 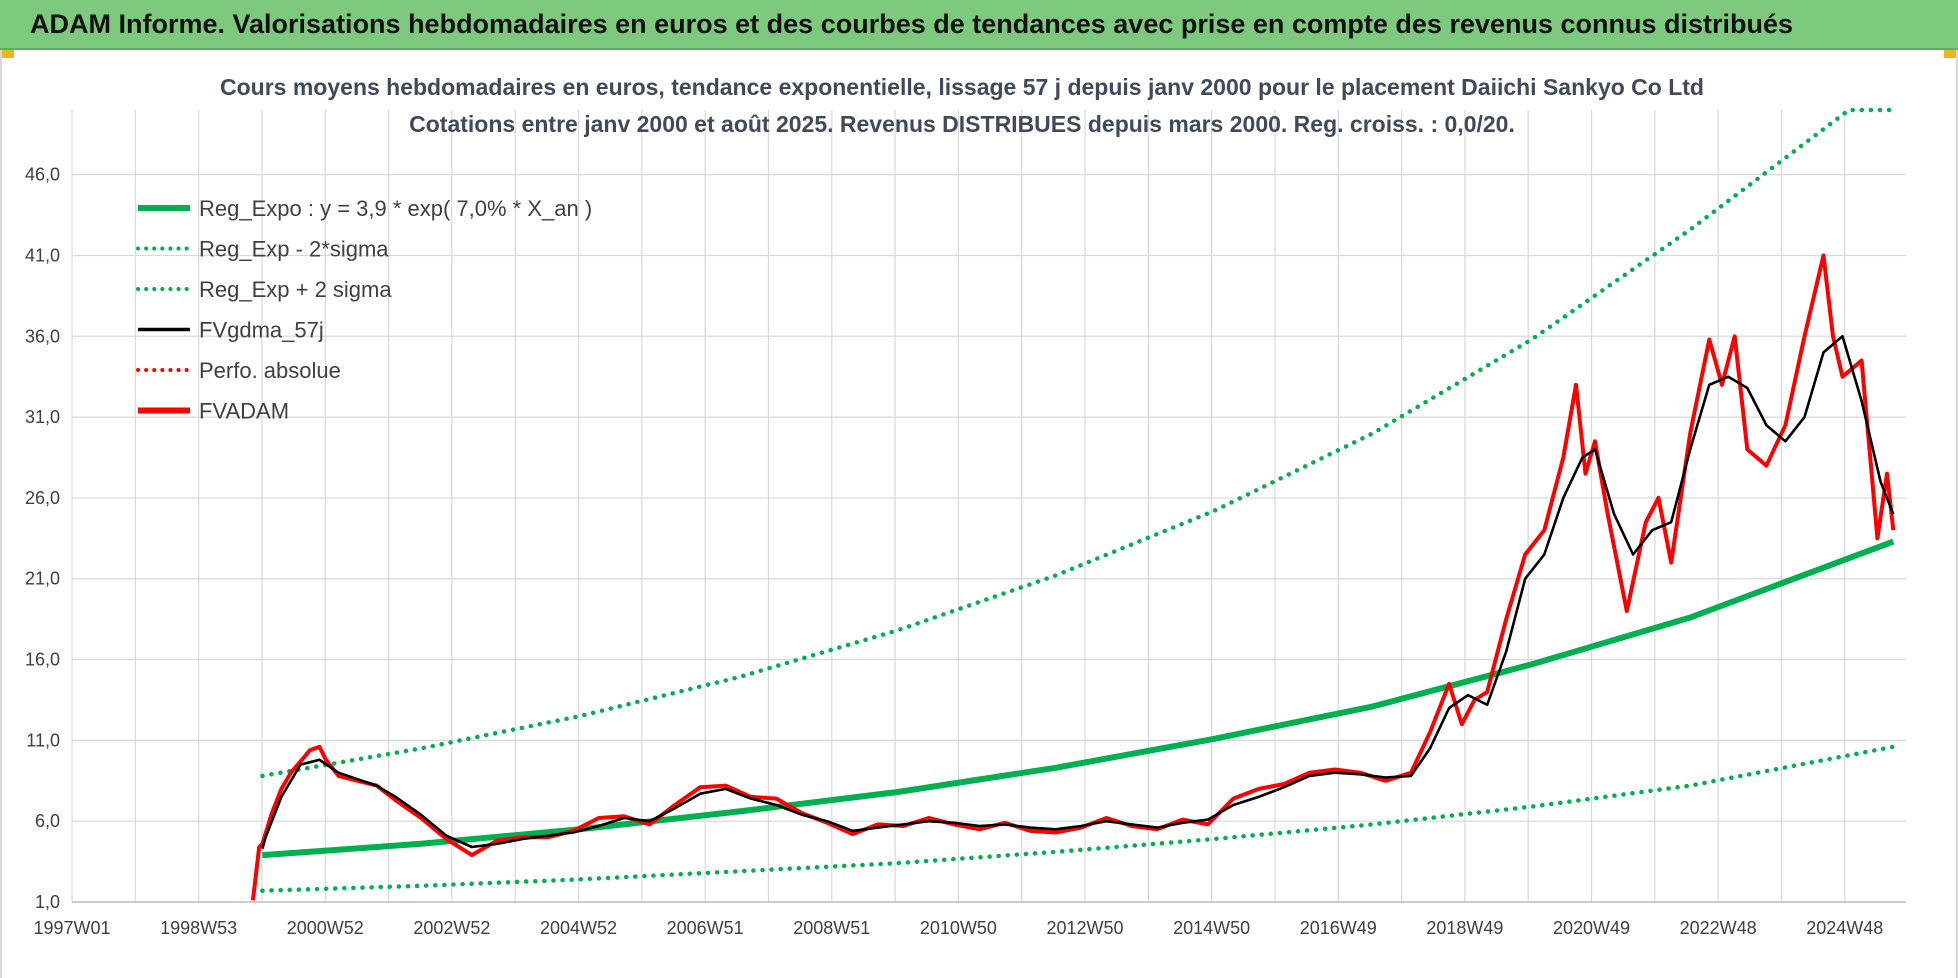 What do you see at coordinates (261, 330) in the screenshot?
I see `legend-label: FVgdma_57j` at bounding box center [261, 330].